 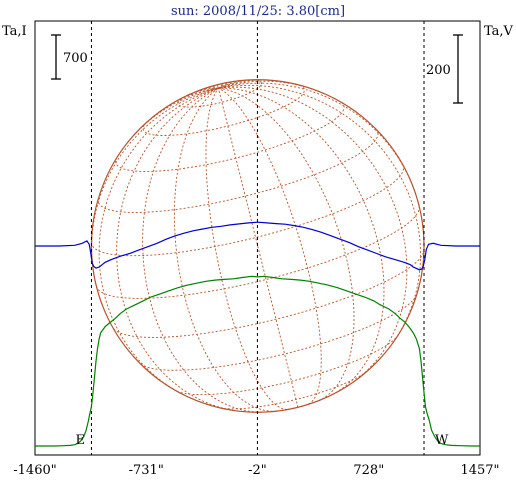 I want to click on x-tick-label: 728", so click(x=368, y=470).